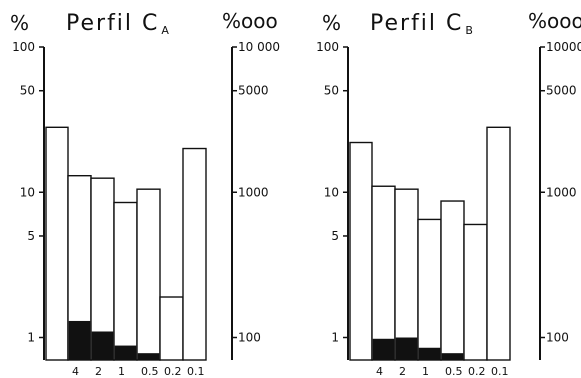 This screenshot has height=378, width=581. I want to click on right-tick-label: 10000, so click(563, 47).